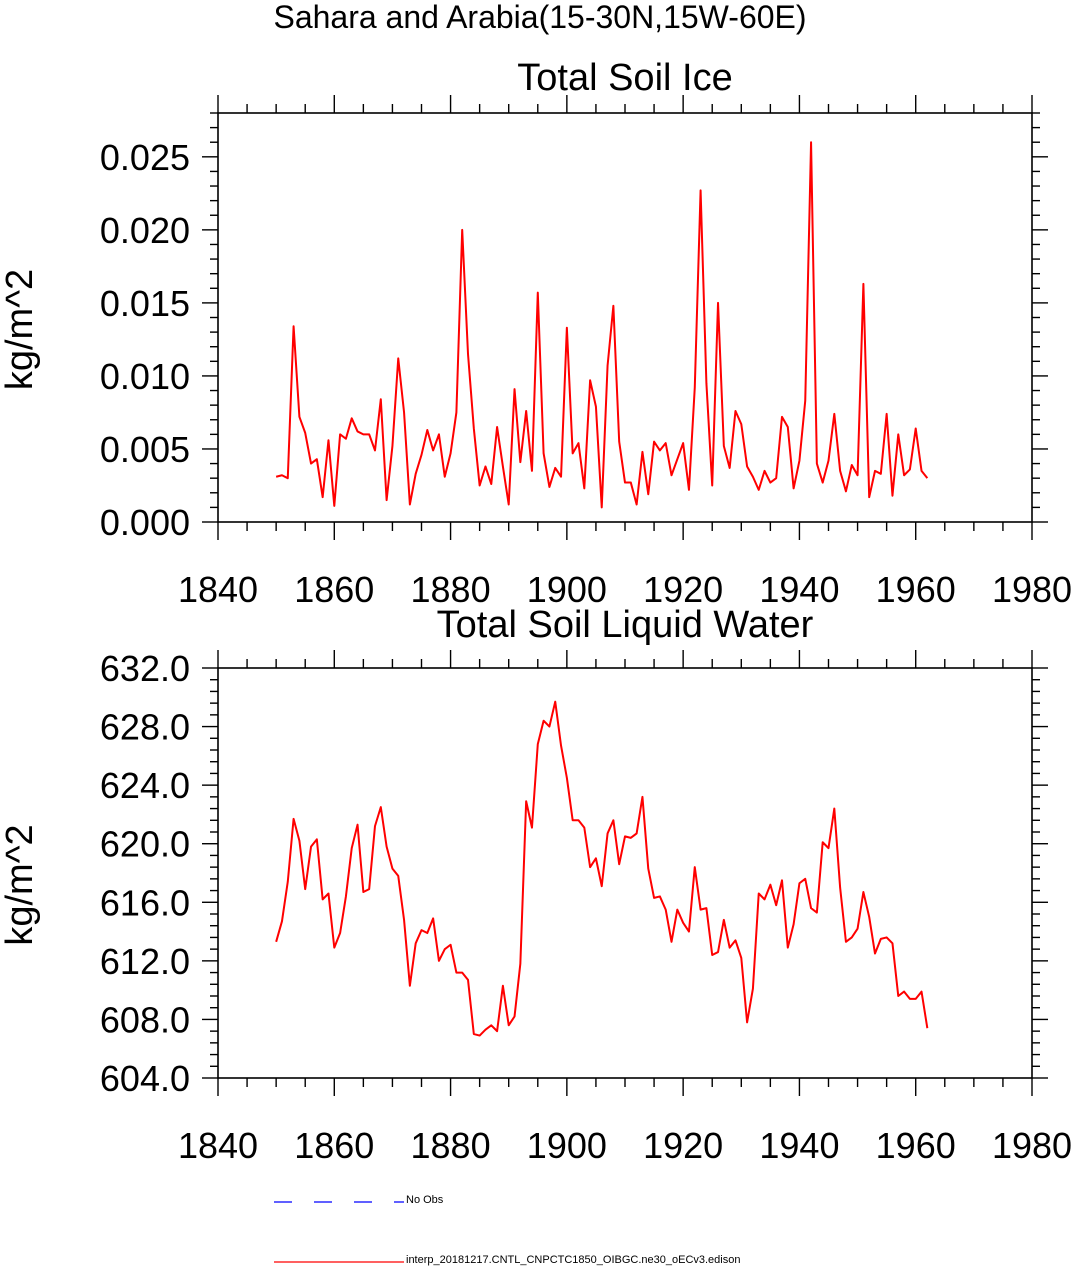  I want to click on y-tick-label: 620.0, so click(145, 844).